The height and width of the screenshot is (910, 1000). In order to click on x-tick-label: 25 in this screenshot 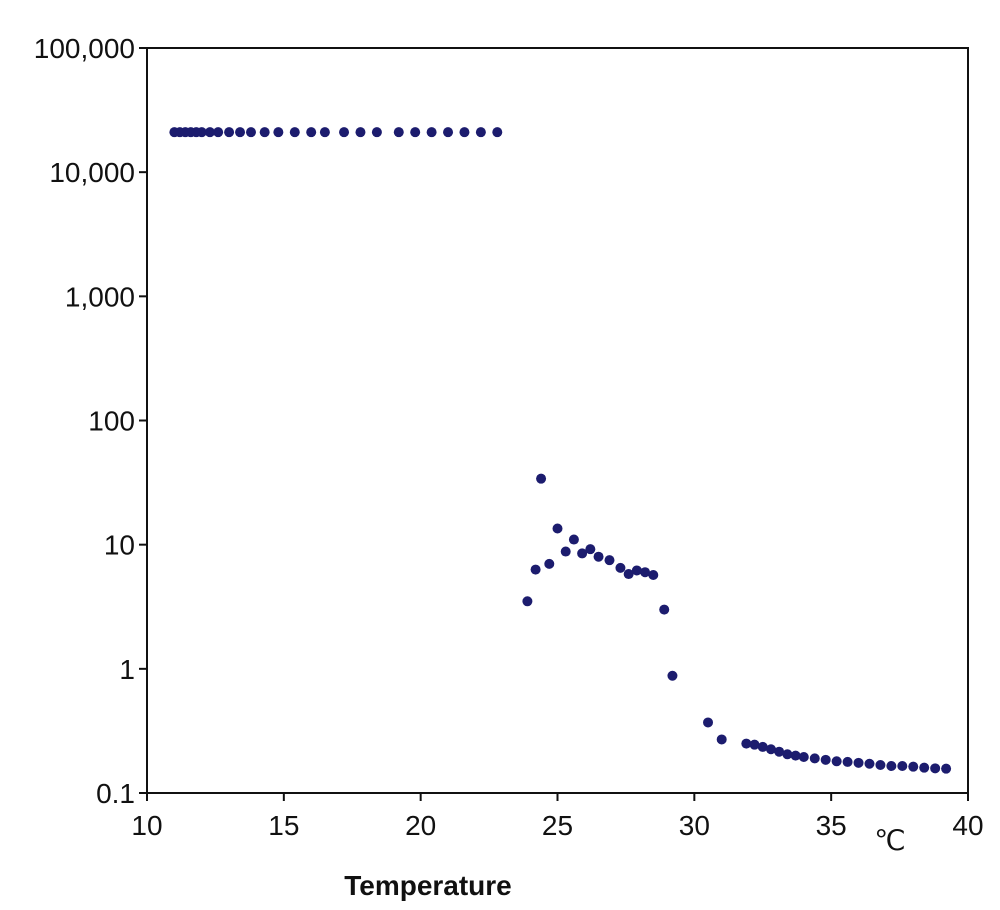, I will do `click(557, 825)`.